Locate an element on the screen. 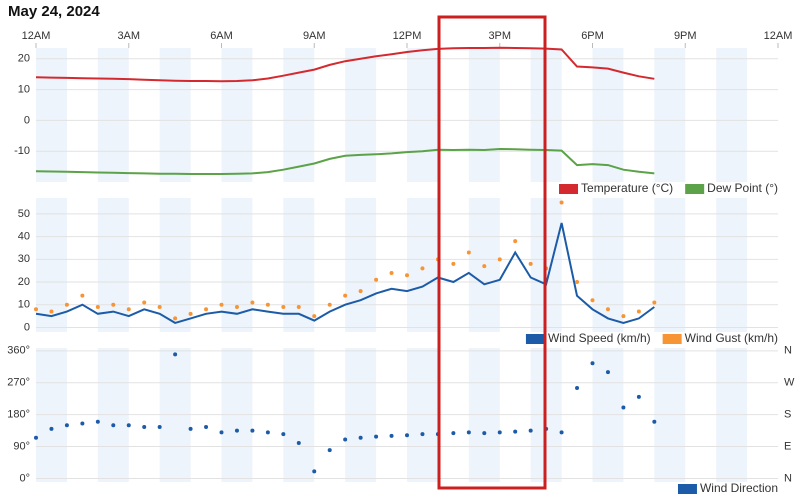 Image resolution: width=800 pixels, height=500 pixels. series-line is located at coordinates (345, 64).